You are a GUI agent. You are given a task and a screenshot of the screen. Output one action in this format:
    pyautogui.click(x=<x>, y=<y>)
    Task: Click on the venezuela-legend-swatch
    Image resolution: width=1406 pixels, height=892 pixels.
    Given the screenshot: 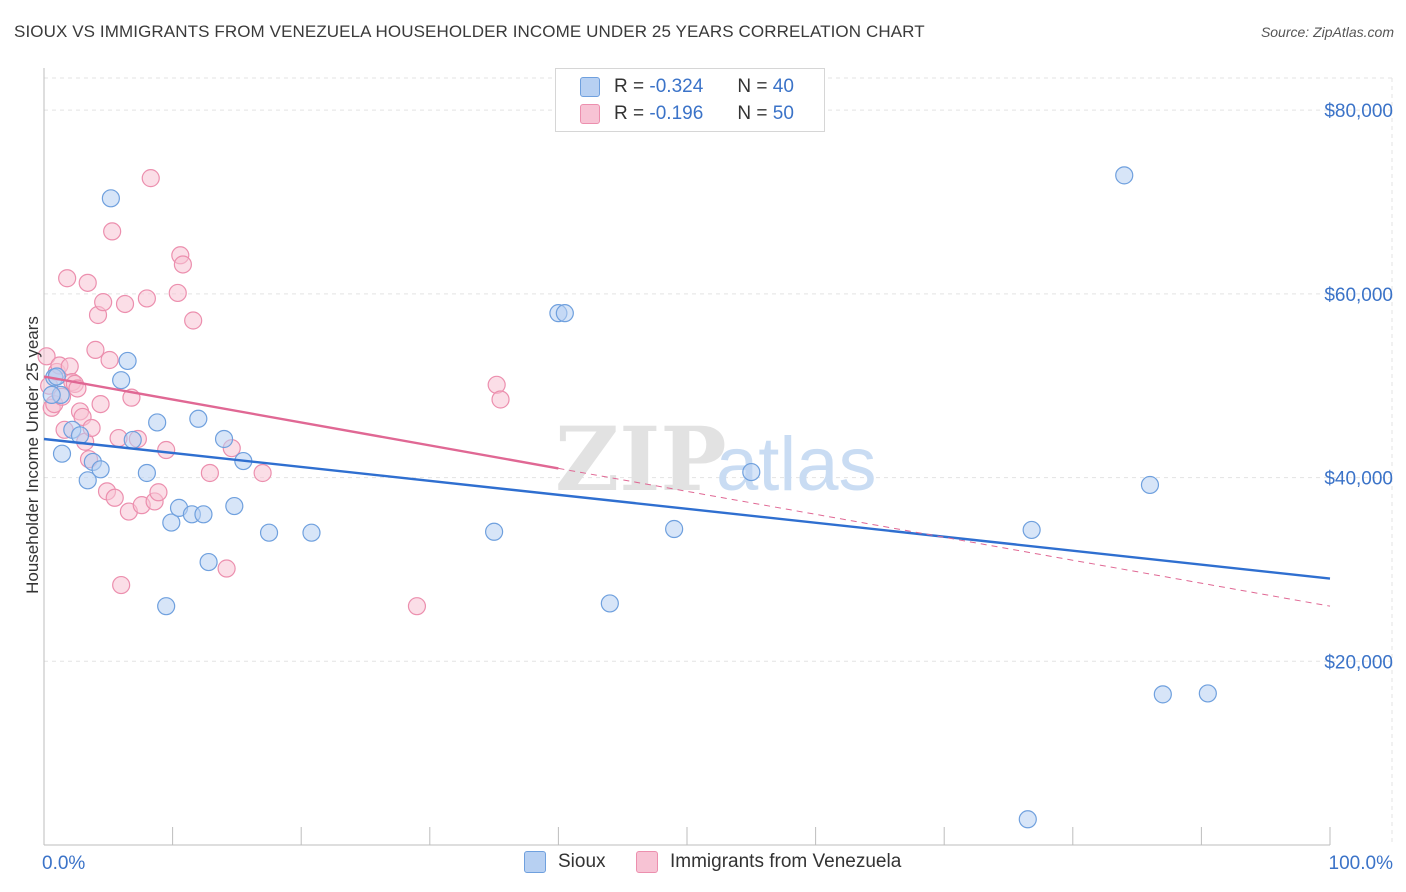 What is the action you would take?
    pyautogui.click(x=647, y=862)
    